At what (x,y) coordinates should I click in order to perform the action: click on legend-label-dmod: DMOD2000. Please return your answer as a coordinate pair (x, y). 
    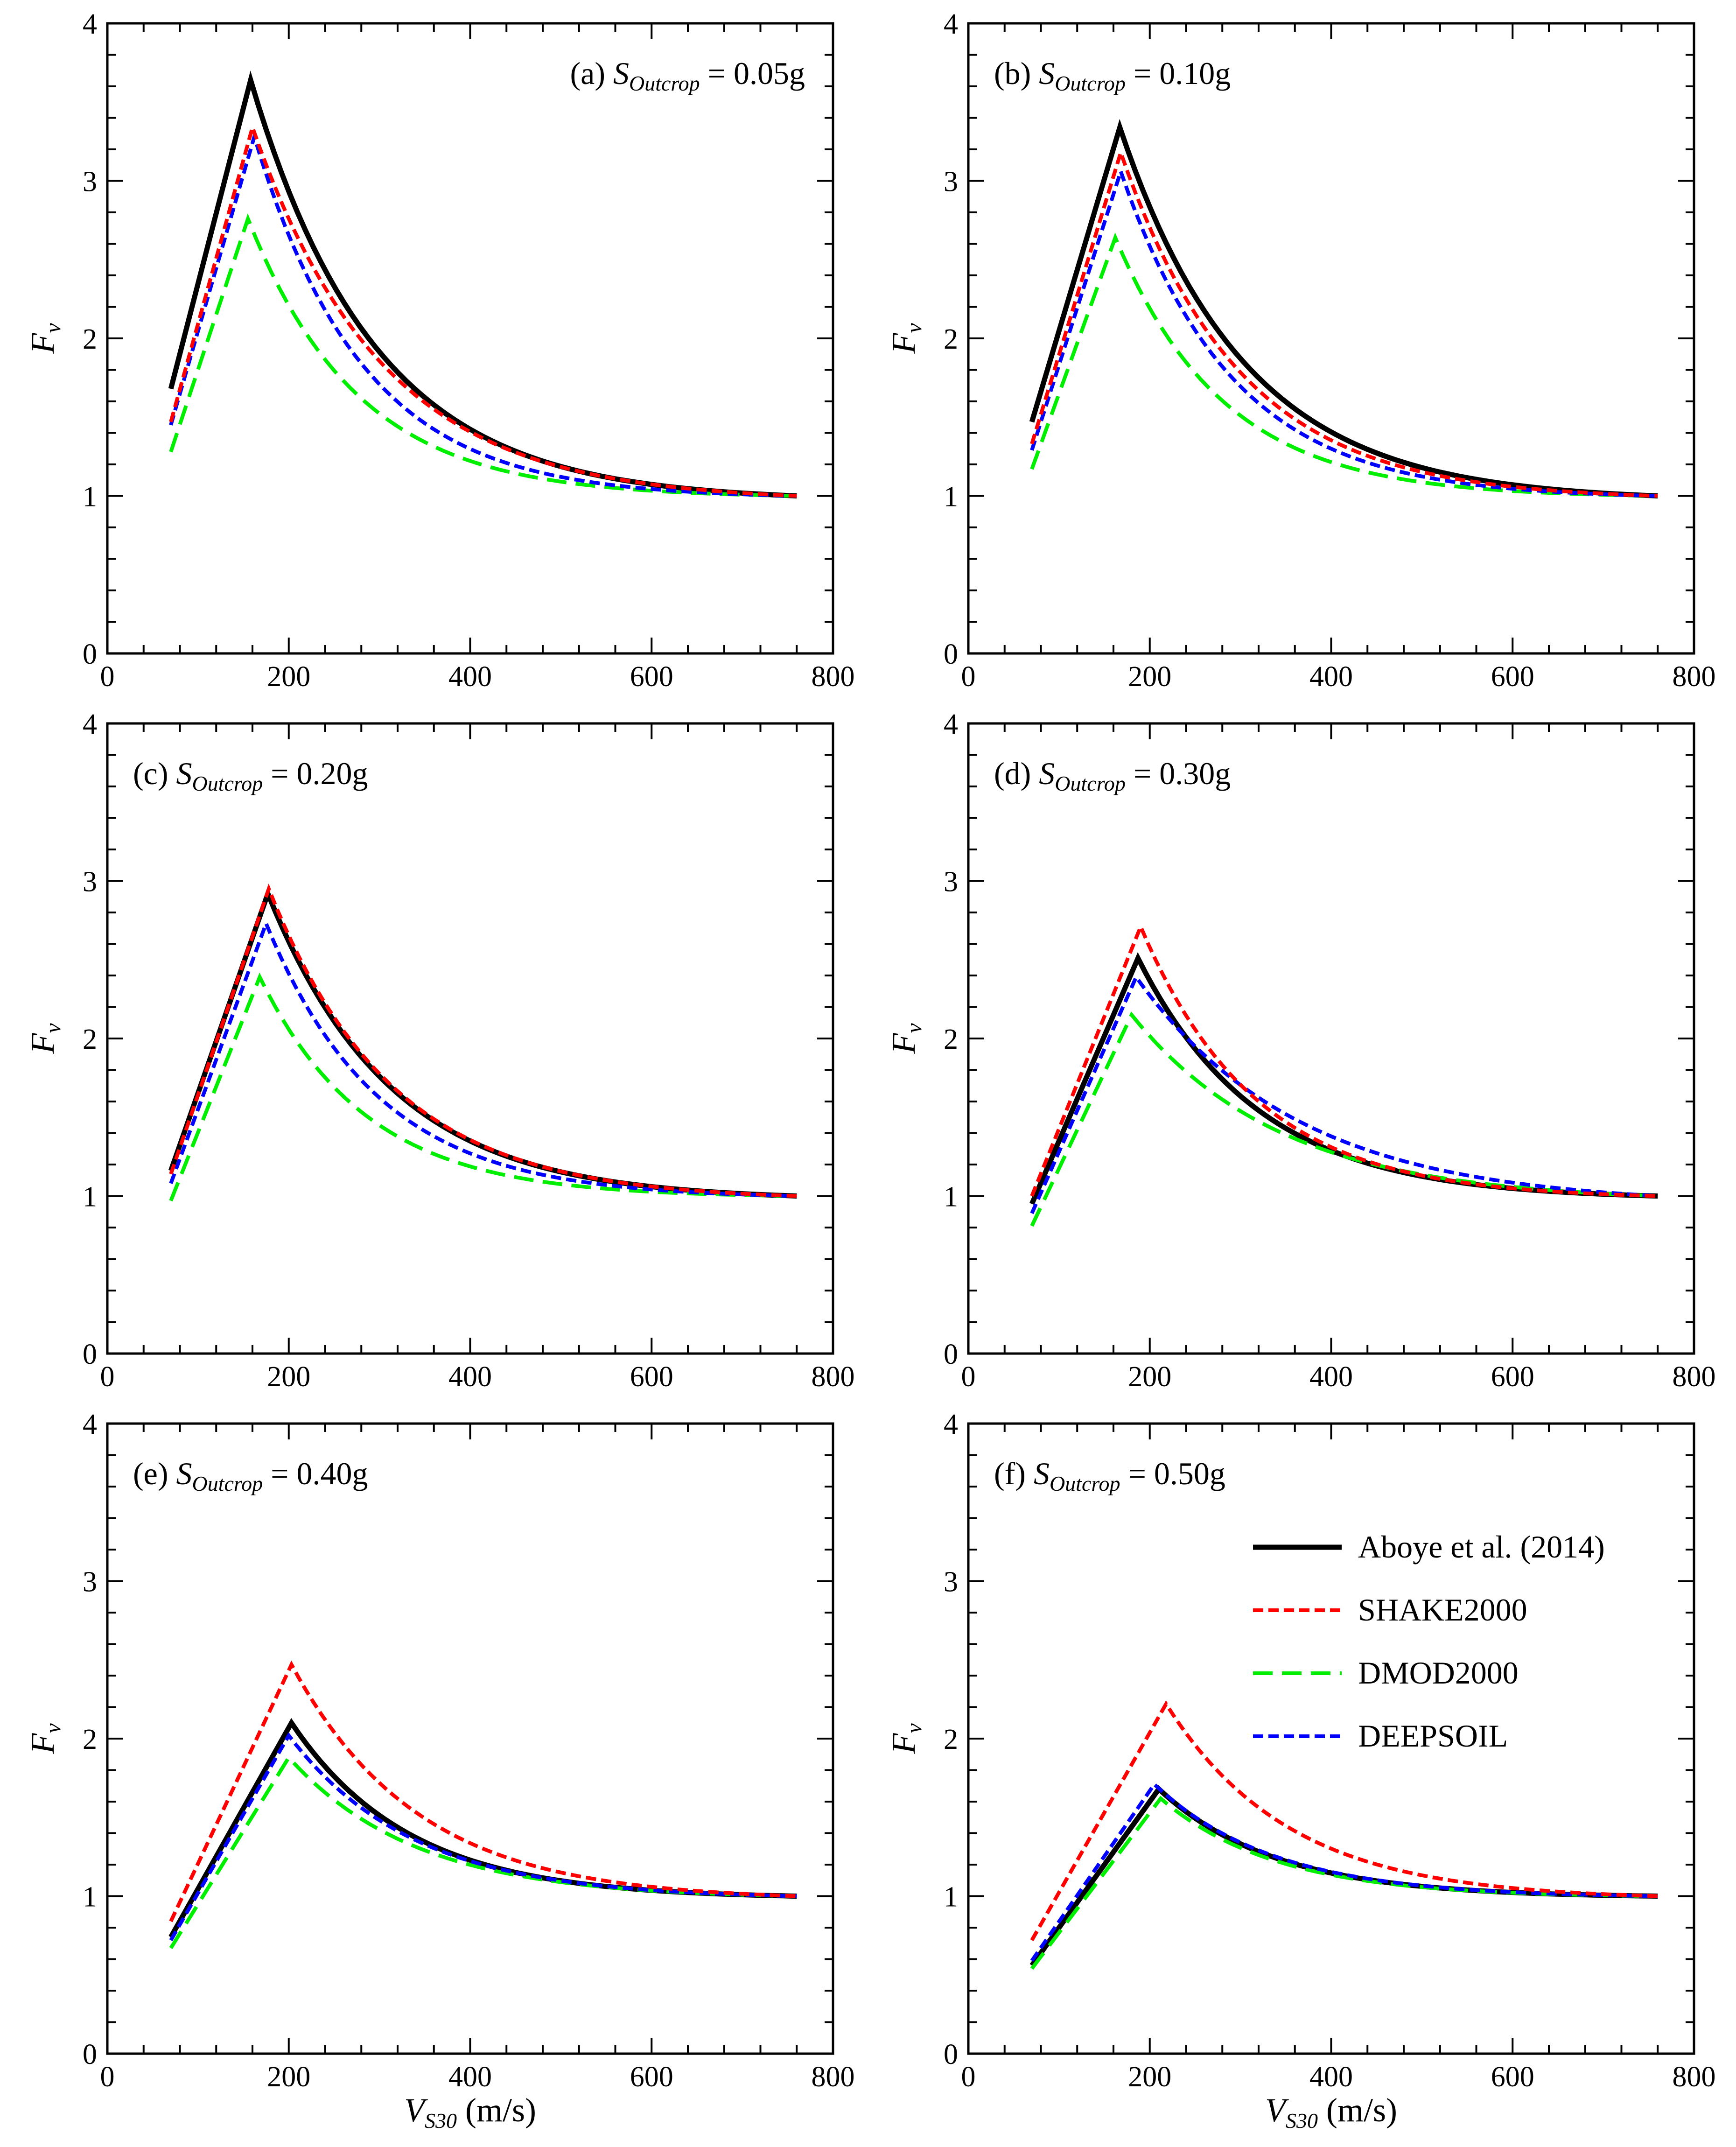
    Looking at the image, I should click on (1438, 1673).